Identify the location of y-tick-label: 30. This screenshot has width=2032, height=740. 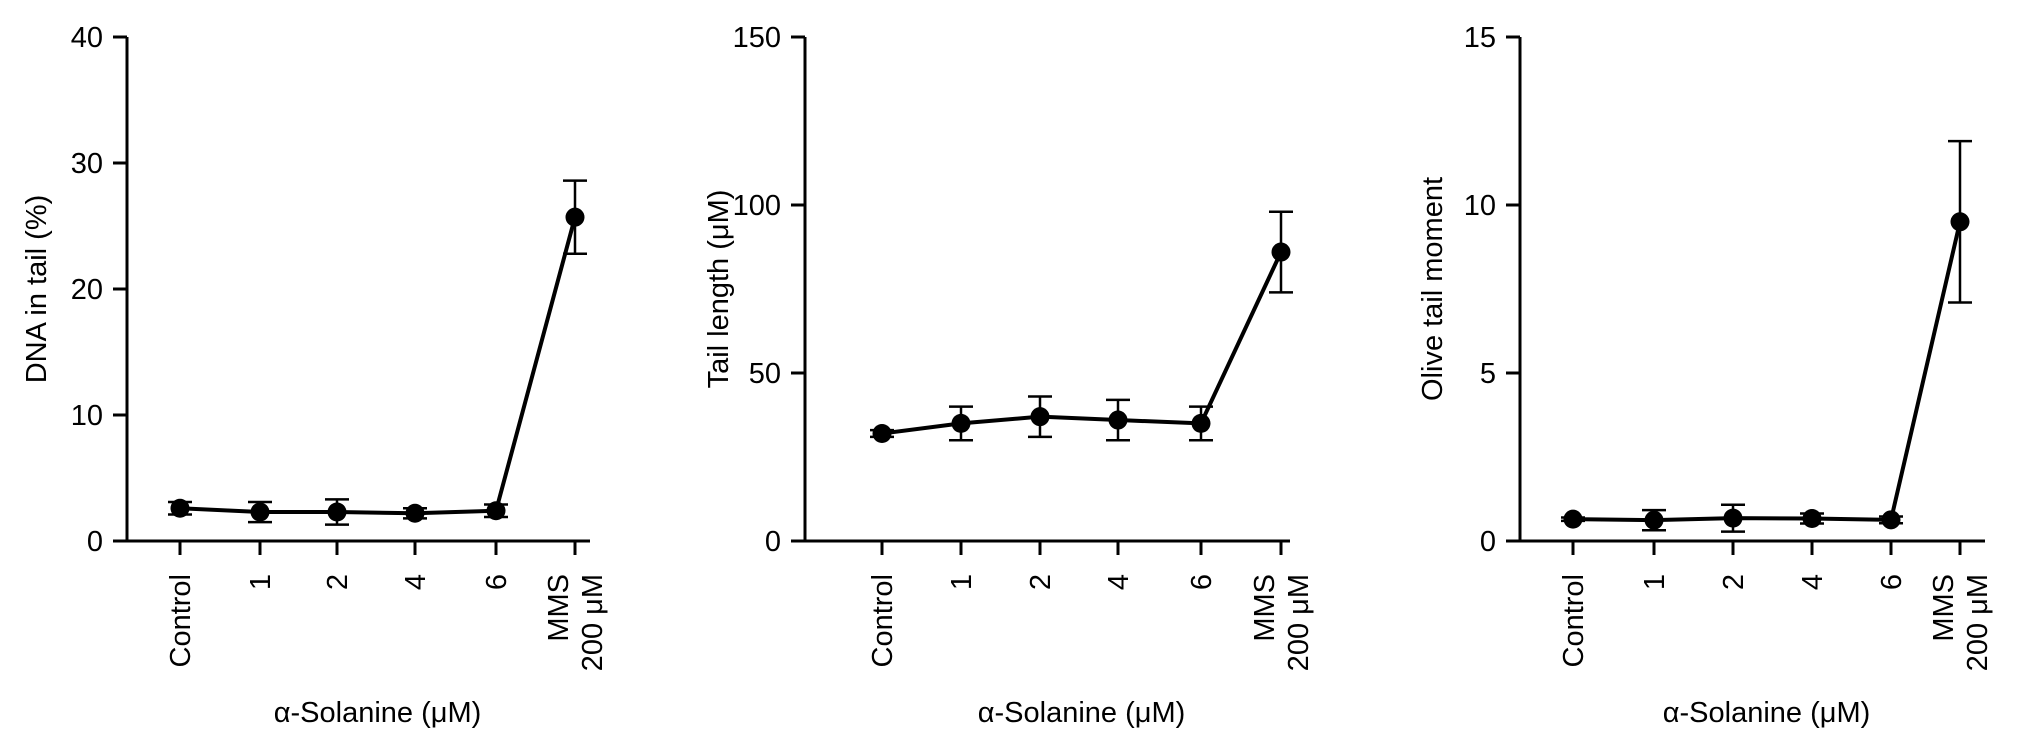
(87, 164).